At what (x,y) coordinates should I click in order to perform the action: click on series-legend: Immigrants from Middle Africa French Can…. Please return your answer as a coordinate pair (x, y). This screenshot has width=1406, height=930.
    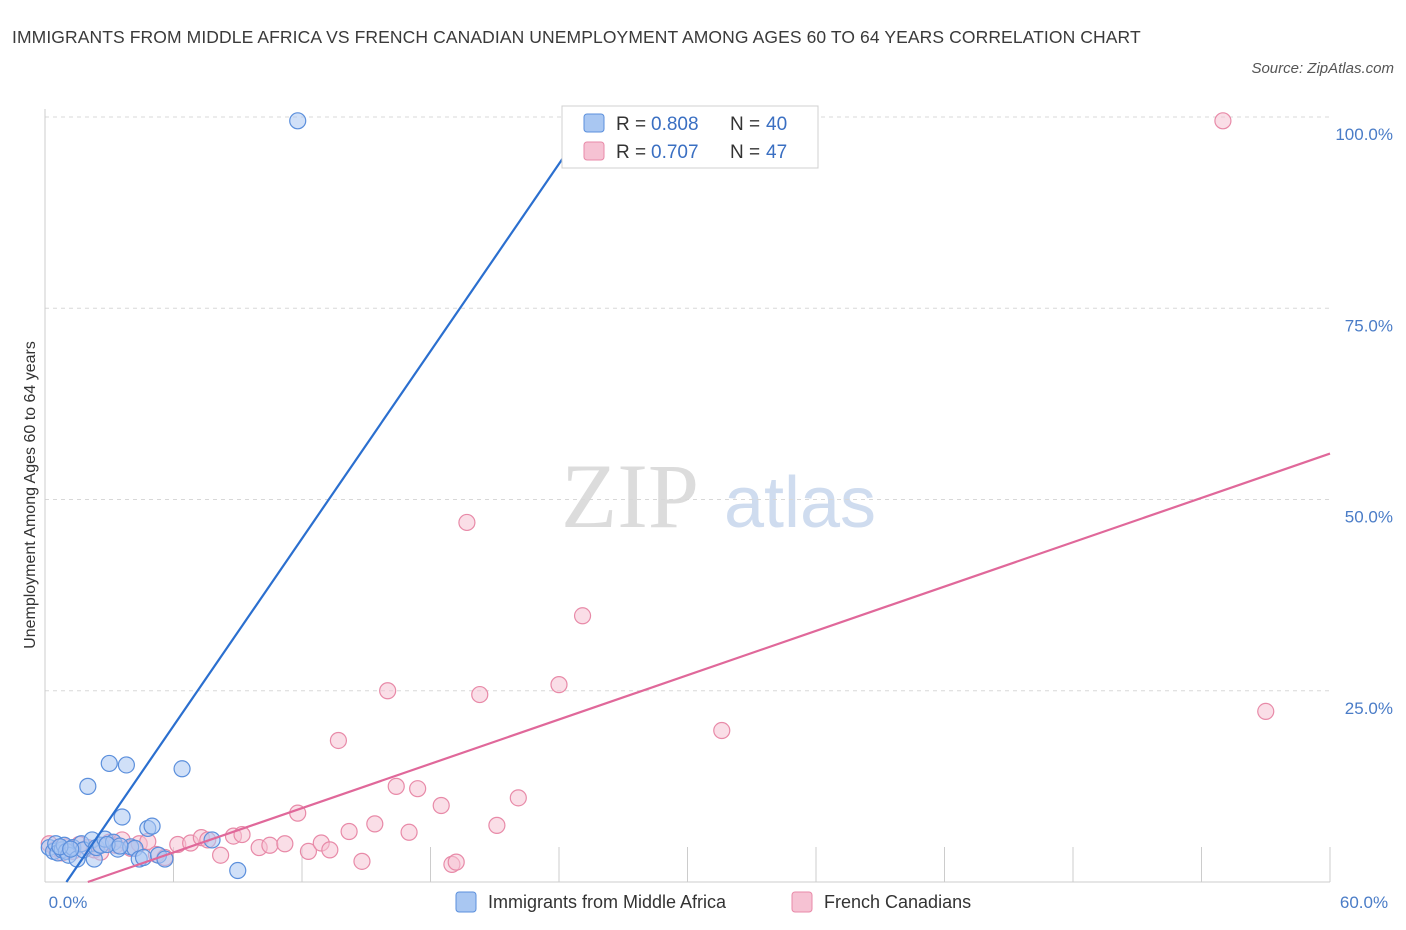
    Looking at the image, I should click on (713, 902).